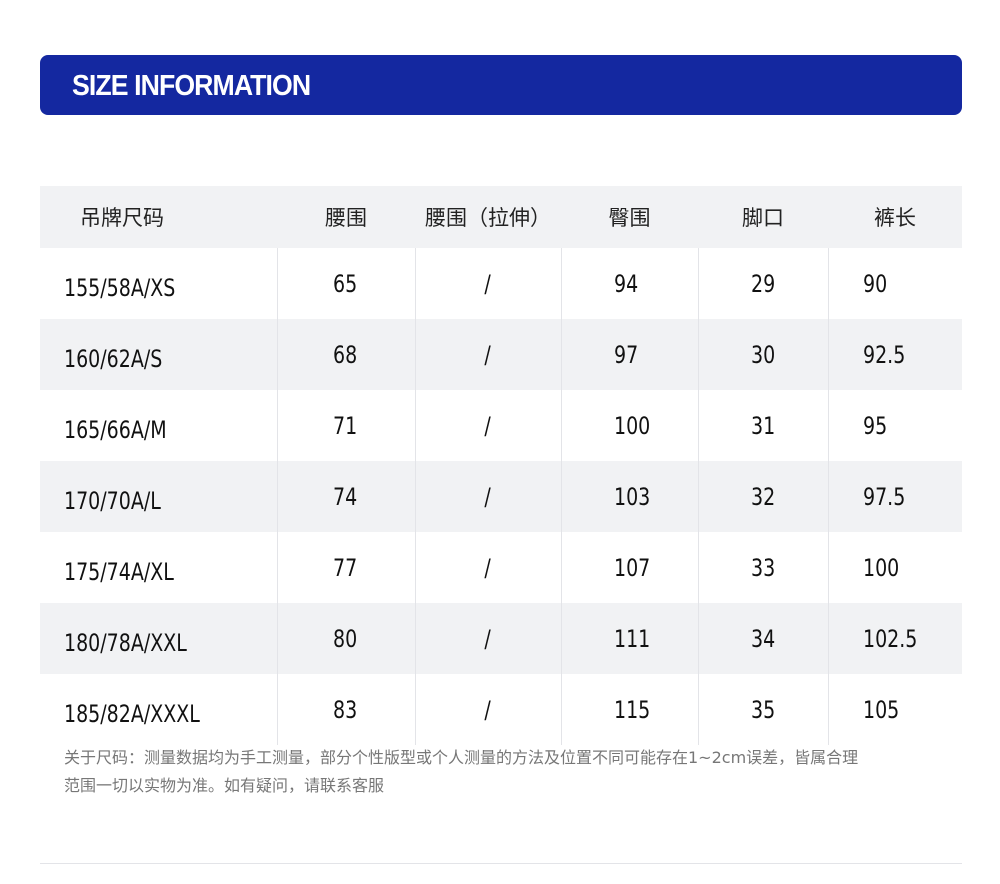 Image resolution: width=1000 pixels, height=884 pixels. I want to click on cell-size: 155/58A/XS, so click(120, 287).